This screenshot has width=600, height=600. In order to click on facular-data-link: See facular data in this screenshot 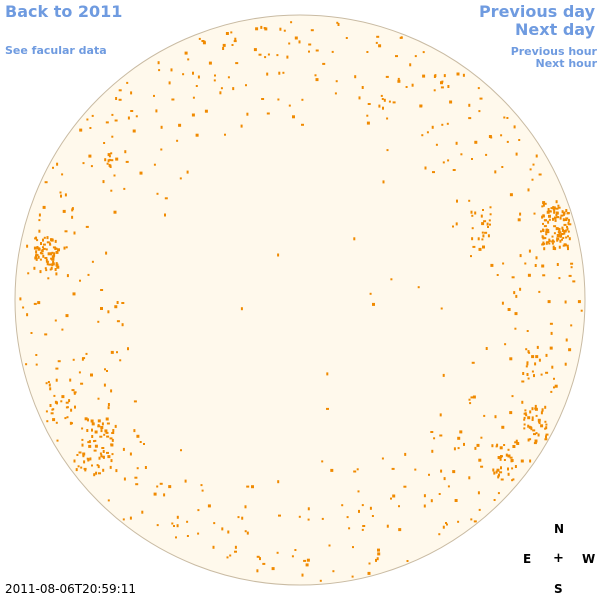, I will do `click(56, 50)`.